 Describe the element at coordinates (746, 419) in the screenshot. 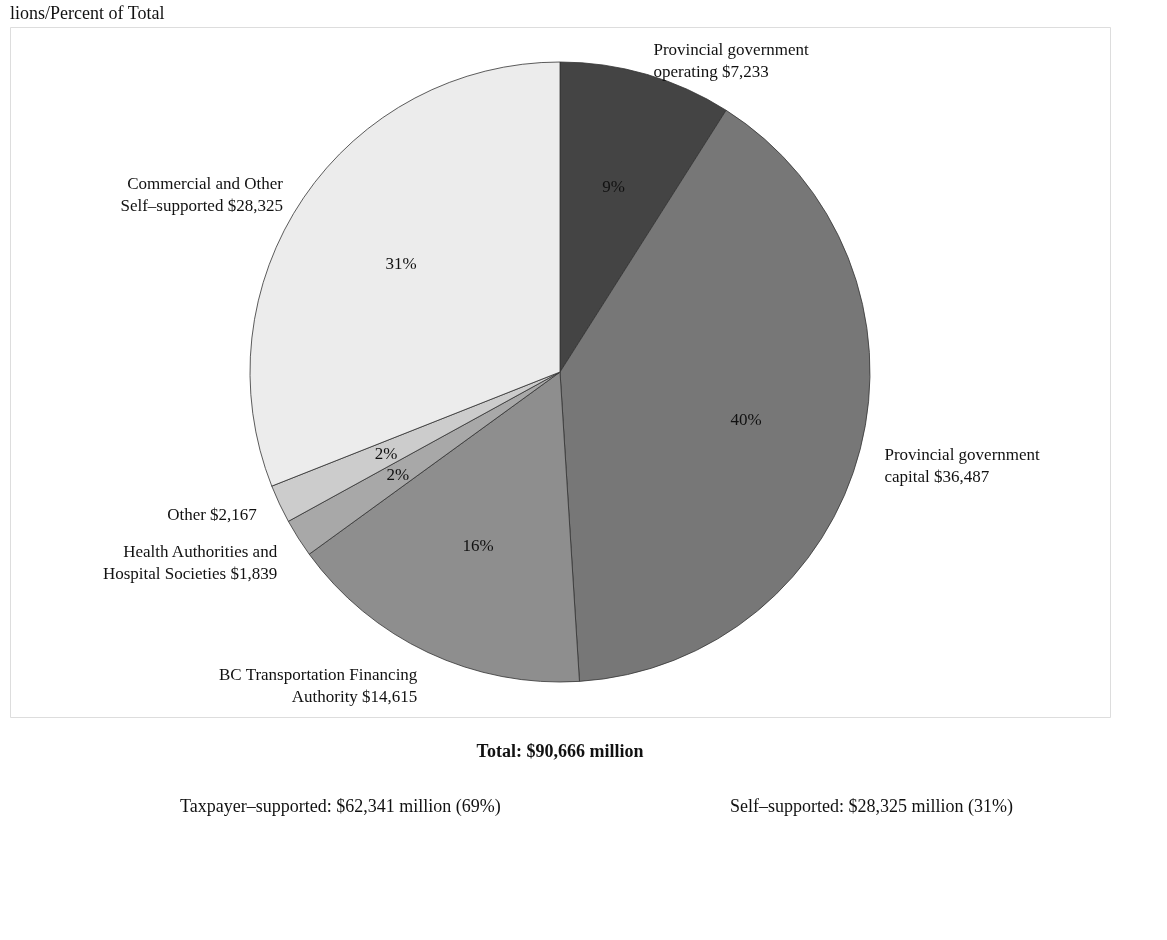

I see `data-label: 40%` at that location.